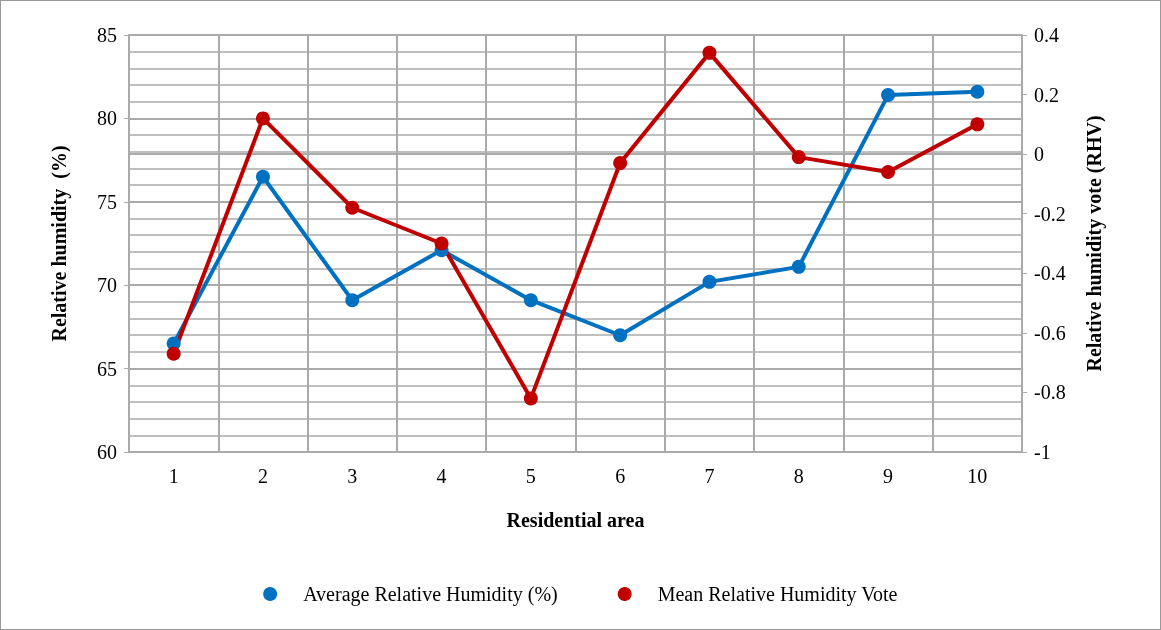 Image resolution: width=1161 pixels, height=630 pixels. What do you see at coordinates (107, 201) in the screenshot?
I see `y-tick-label: 75` at bounding box center [107, 201].